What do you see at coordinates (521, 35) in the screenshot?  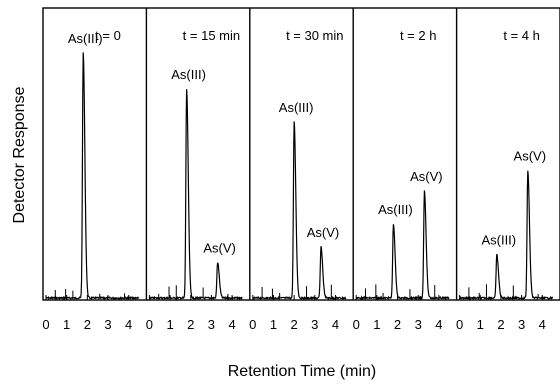 I see `time-label: t = 4 h` at bounding box center [521, 35].